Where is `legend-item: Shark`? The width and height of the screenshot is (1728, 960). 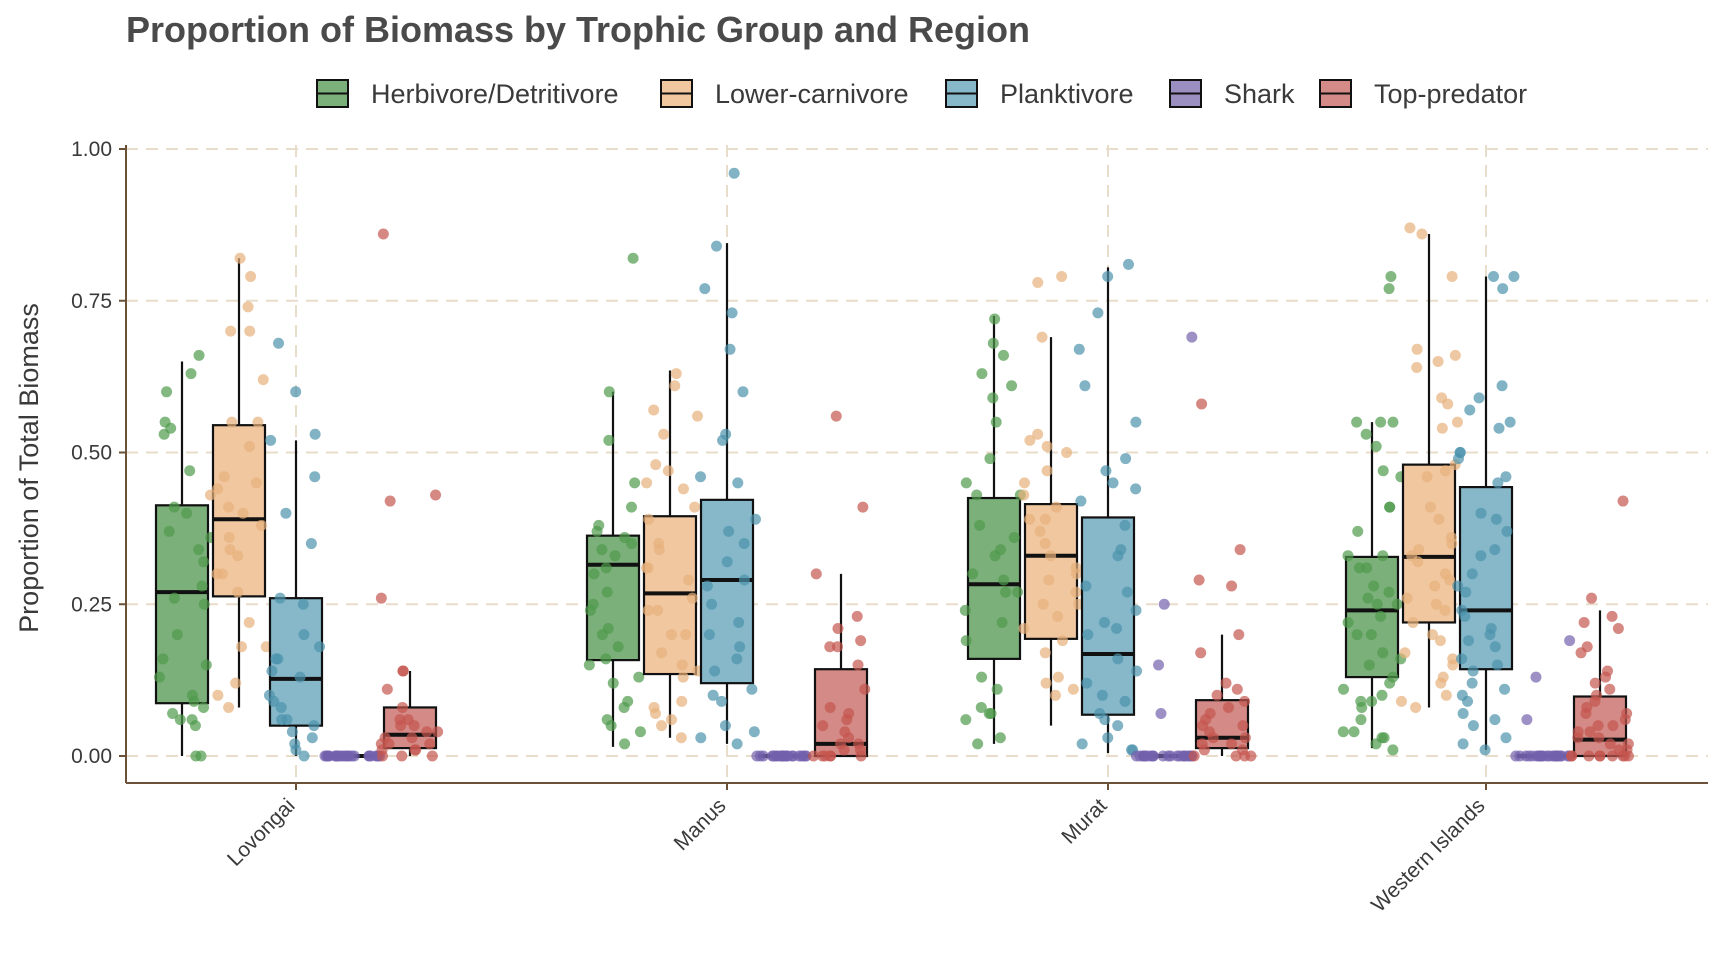
legend-item: Shark is located at coordinates (1232, 94).